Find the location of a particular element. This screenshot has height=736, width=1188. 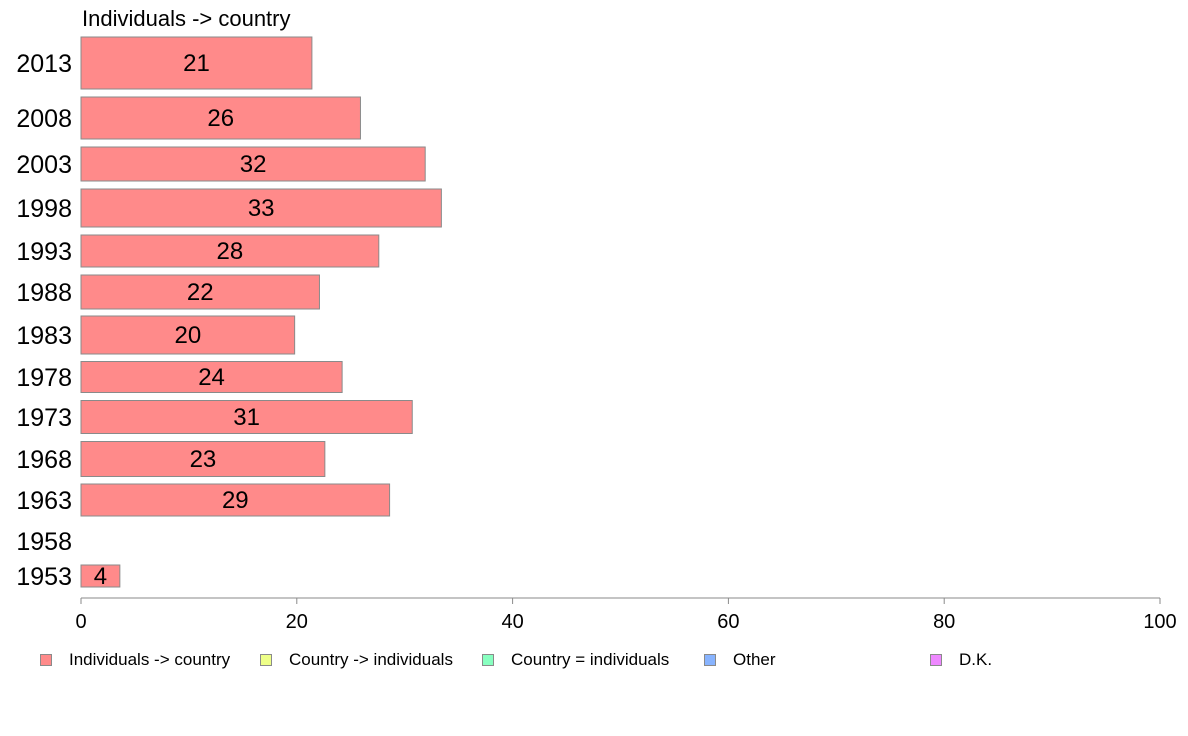

bar-2003 is located at coordinates (253, 164).